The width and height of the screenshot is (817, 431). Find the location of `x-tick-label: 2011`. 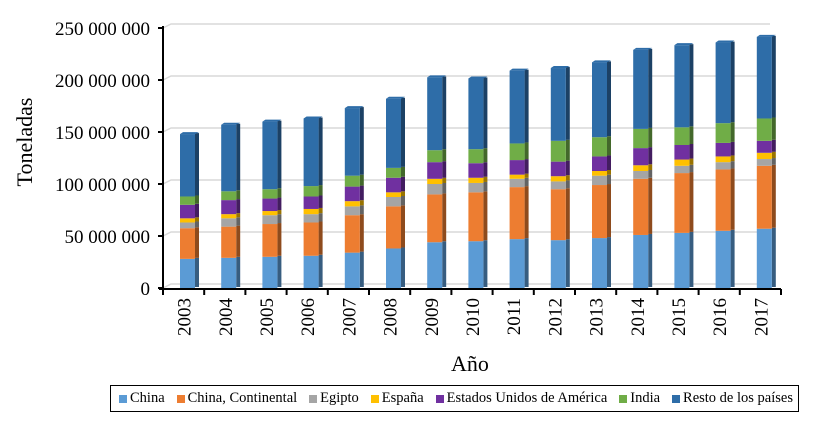

x-tick-label: 2011 is located at coordinates (514, 316).